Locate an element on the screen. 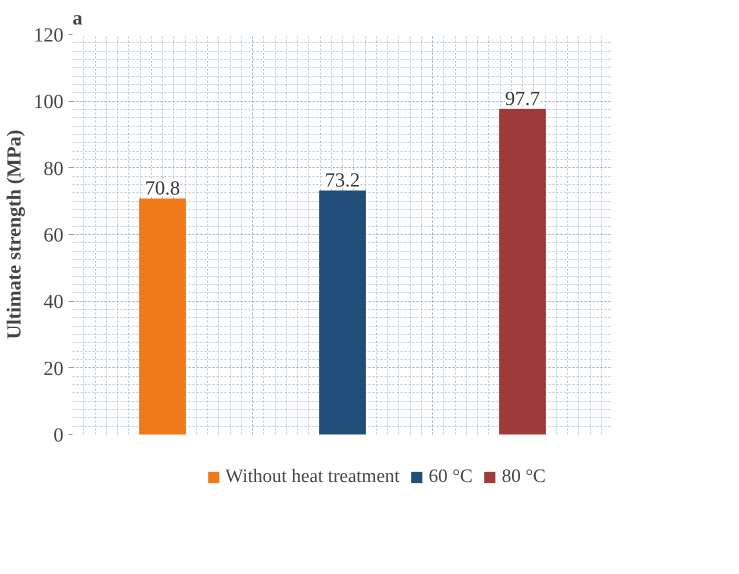 This screenshot has width=739, height=574. data-label: 97.7 is located at coordinates (522, 99).